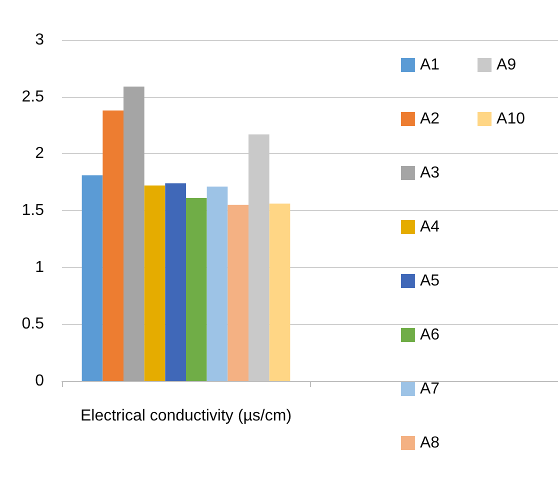  Describe the element at coordinates (39, 40) in the screenshot. I see `y-tick-label: 3` at that location.